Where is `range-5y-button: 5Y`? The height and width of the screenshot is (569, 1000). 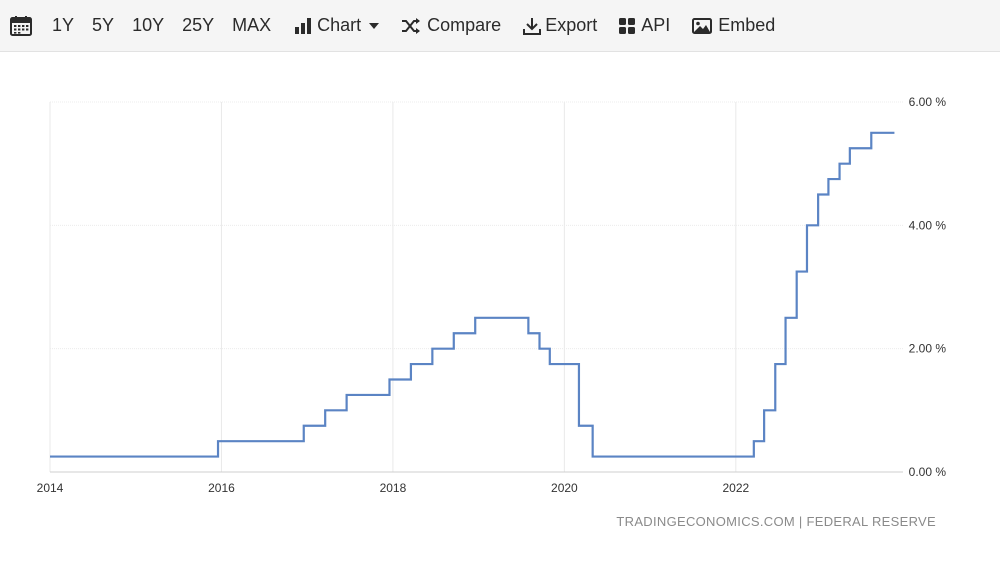
range-5y-button: 5Y is located at coordinates (103, 25).